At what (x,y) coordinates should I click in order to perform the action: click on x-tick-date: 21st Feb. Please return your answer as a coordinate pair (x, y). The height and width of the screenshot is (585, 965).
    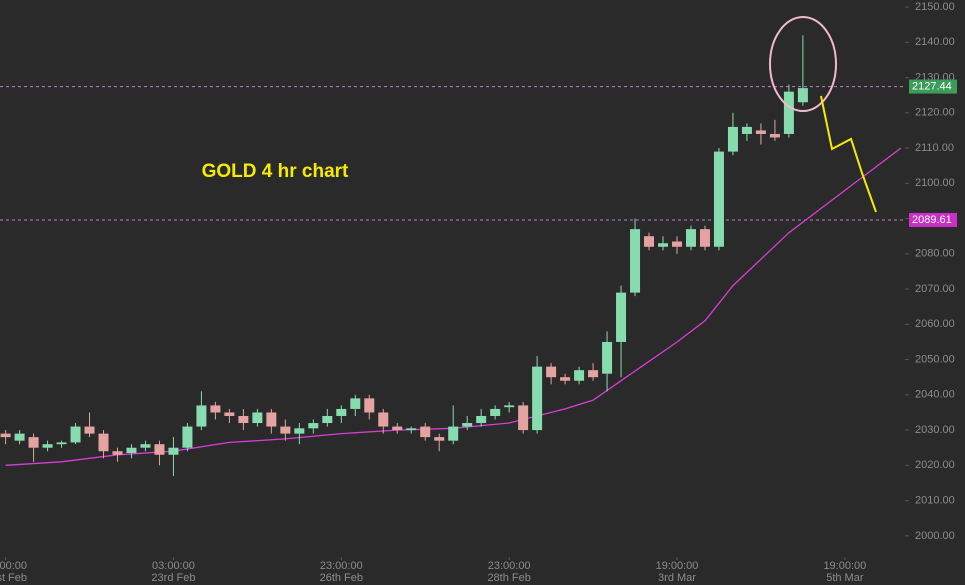
    Looking at the image, I should click on (13, 578).